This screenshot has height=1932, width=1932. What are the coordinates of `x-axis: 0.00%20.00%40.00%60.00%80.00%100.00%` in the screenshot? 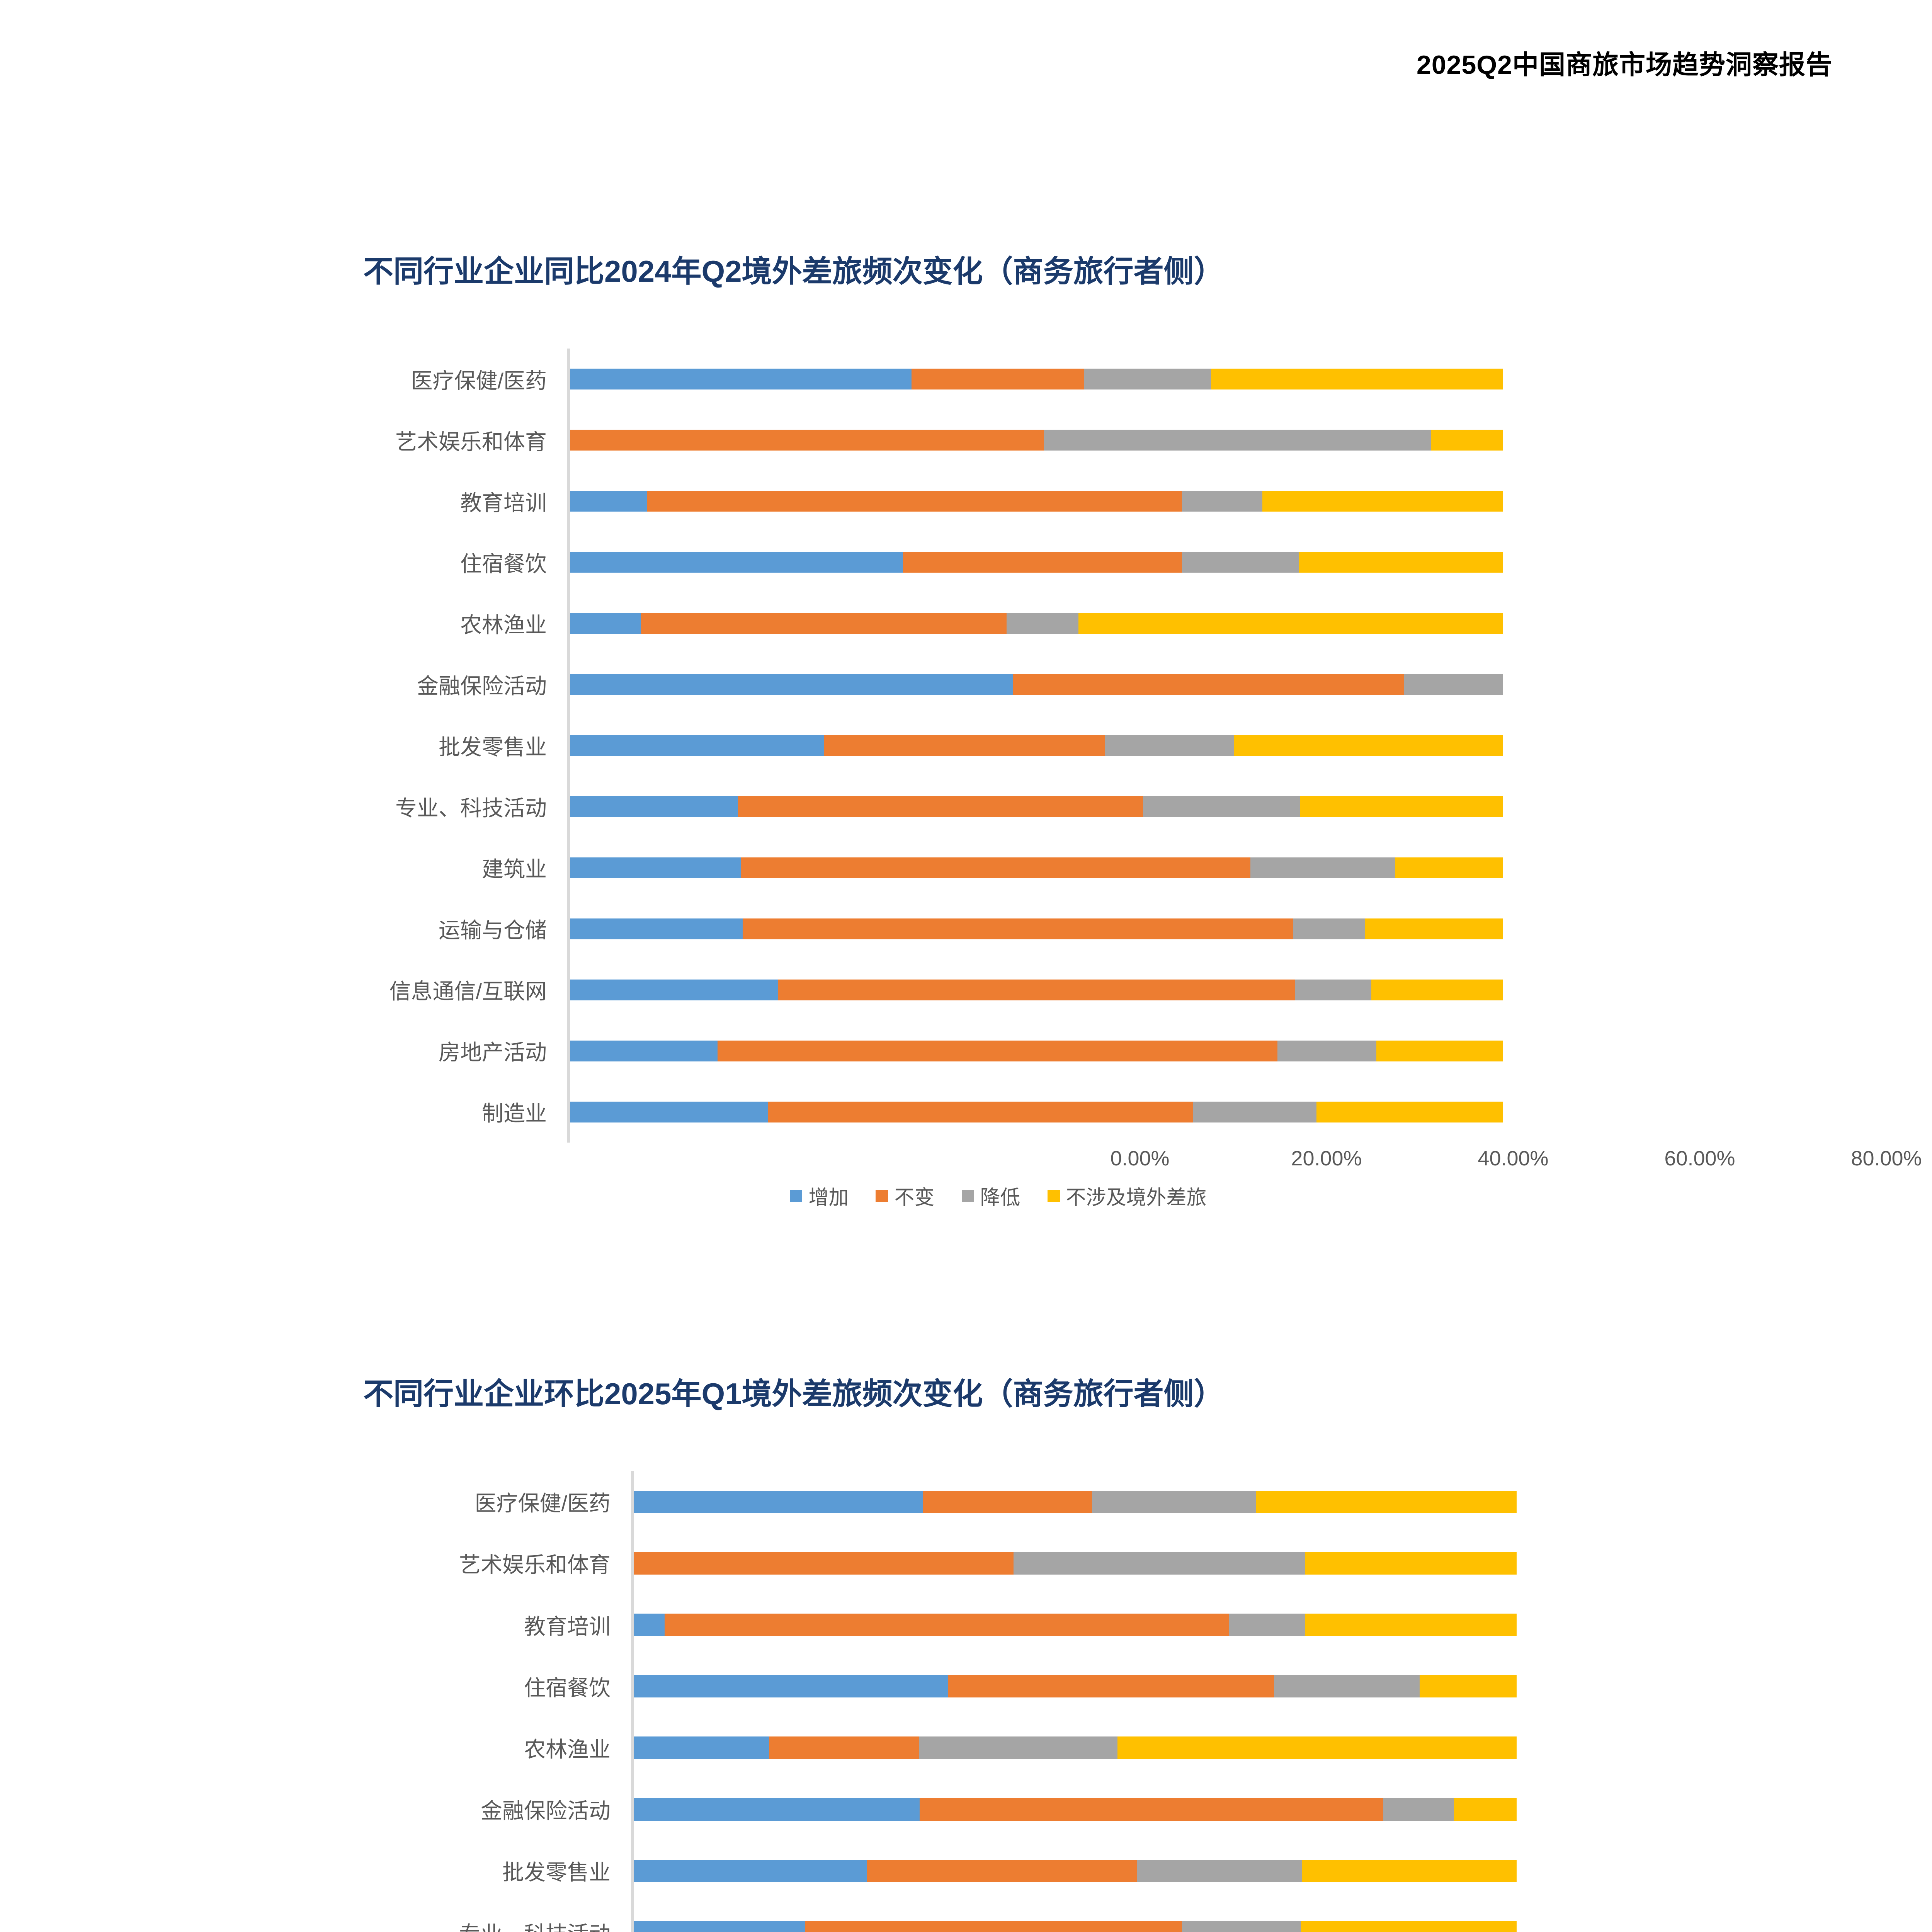 It's located at (1521, 1160).